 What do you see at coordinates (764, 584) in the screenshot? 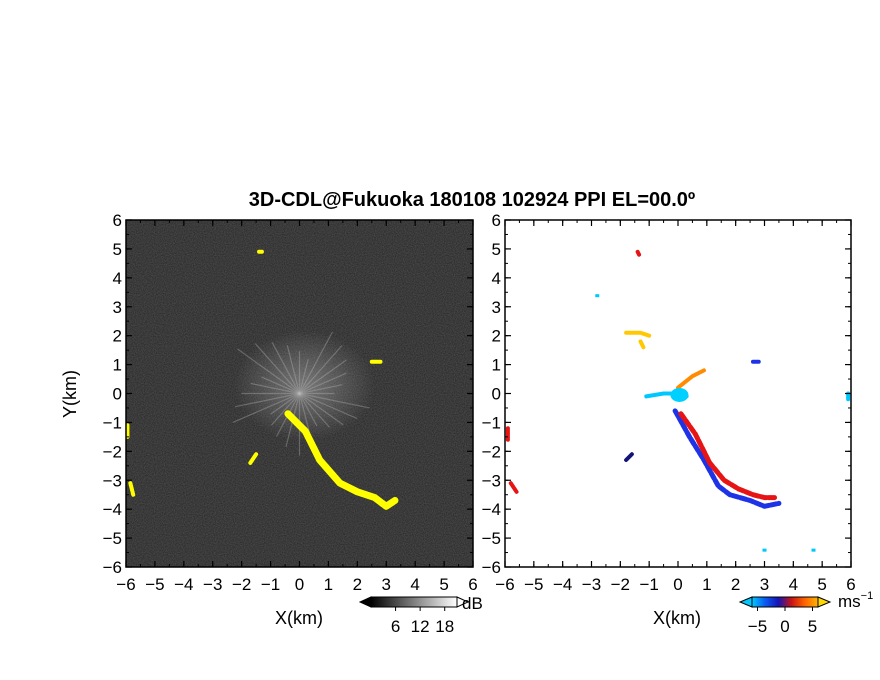
I see `x-tick-label: 3` at bounding box center [764, 584].